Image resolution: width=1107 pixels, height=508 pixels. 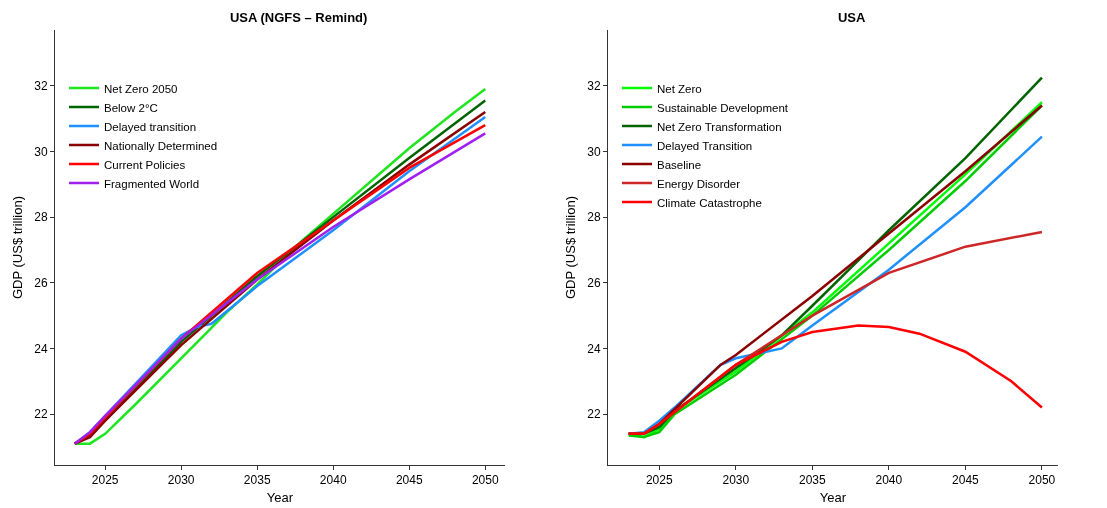 What do you see at coordinates (723, 107) in the screenshot?
I see `legend-label: Sustainable Development` at bounding box center [723, 107].